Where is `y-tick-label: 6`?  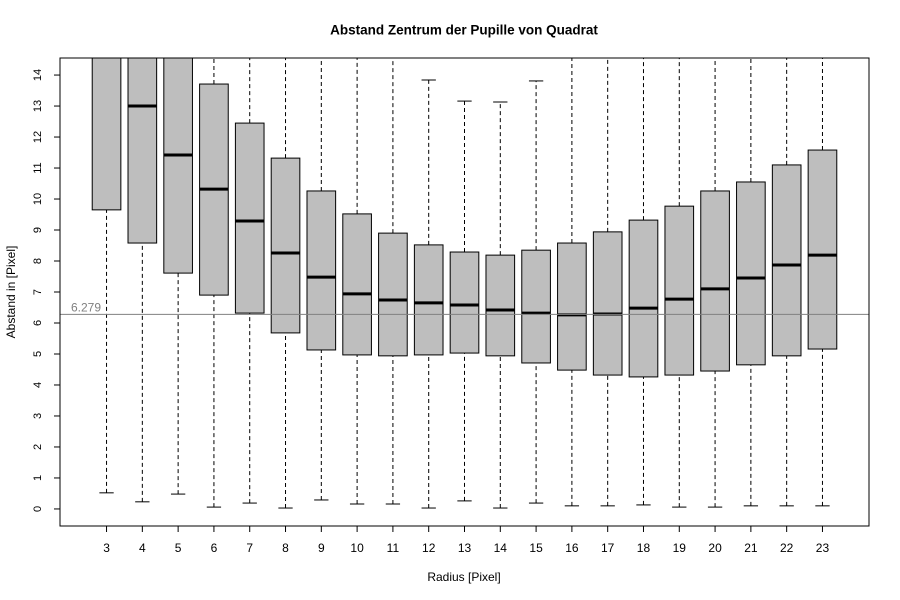 y-tick-label: 6 is located at coordinates (38, 323).